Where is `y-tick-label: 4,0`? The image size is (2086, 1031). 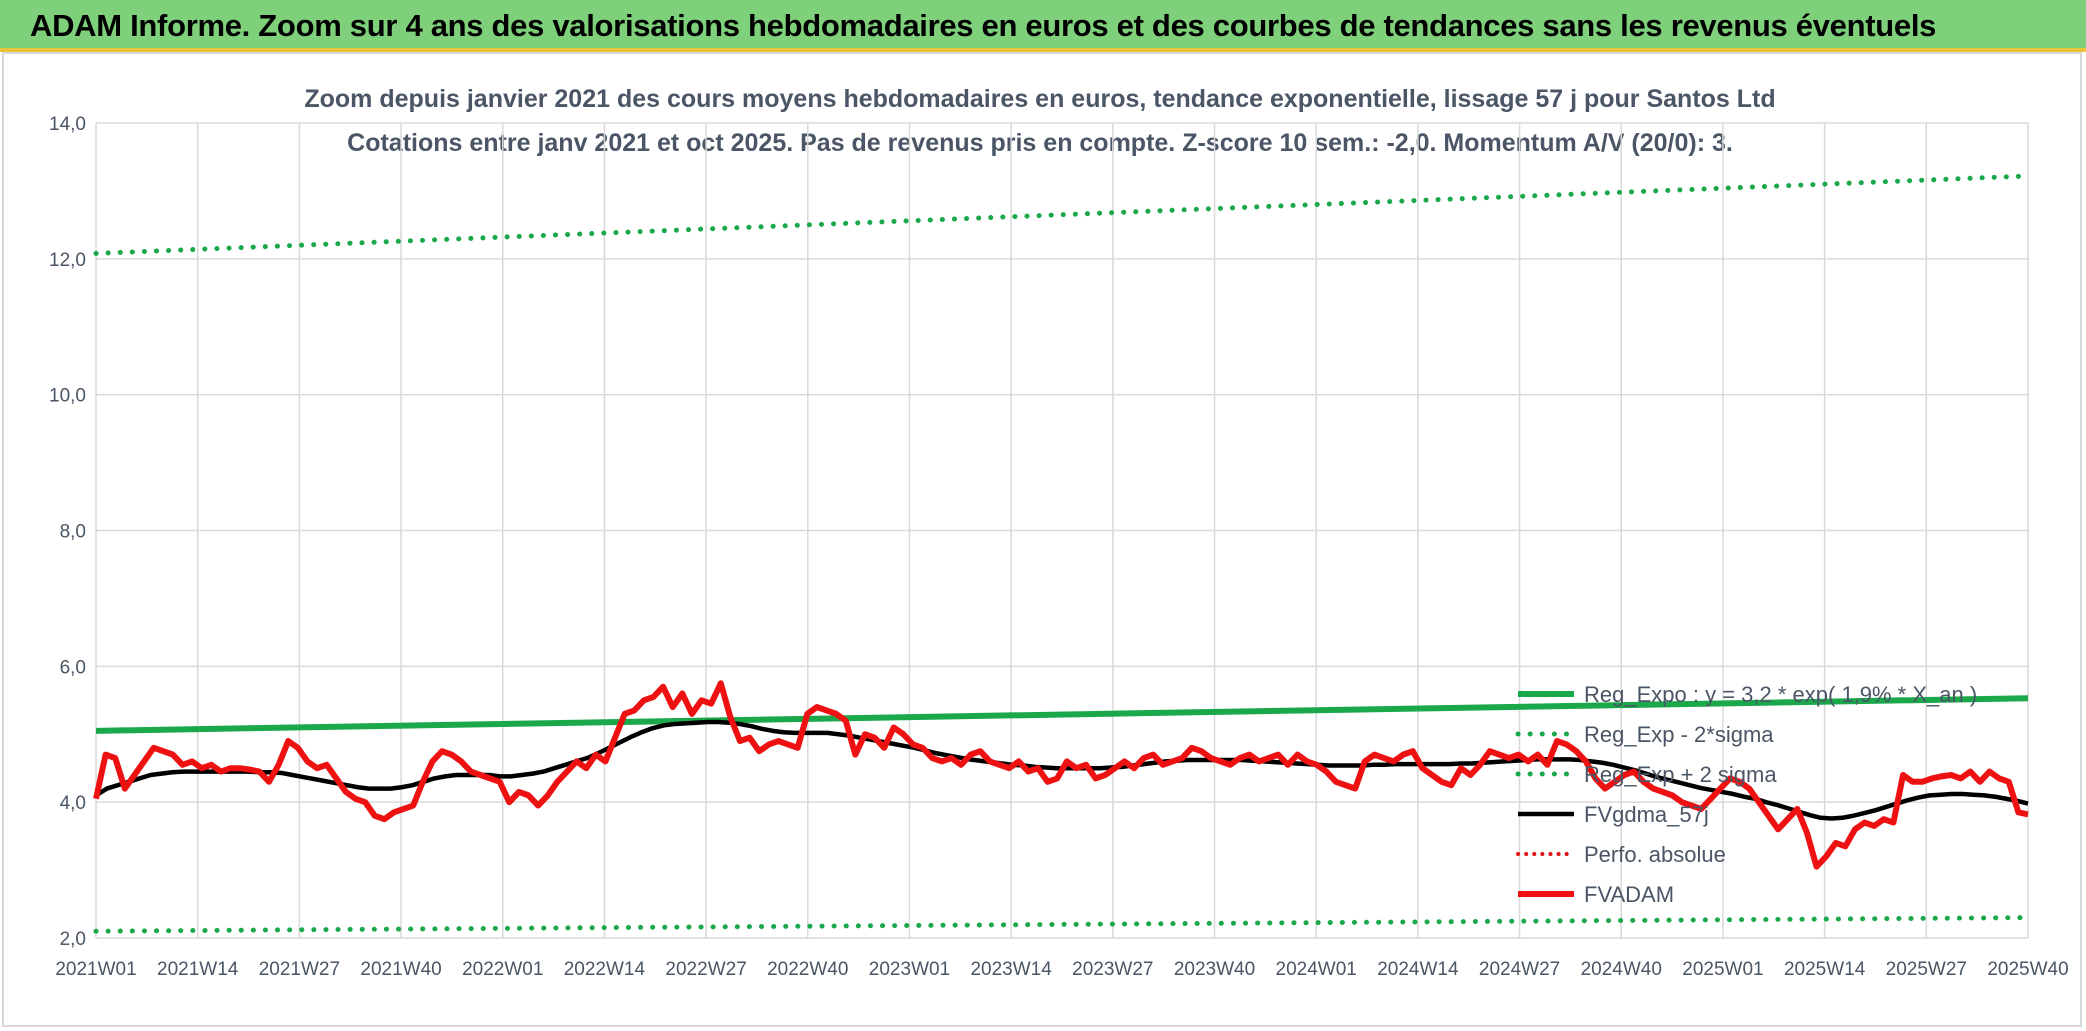 y-tick-label: 4,0 is located at coordinates (73, 803).